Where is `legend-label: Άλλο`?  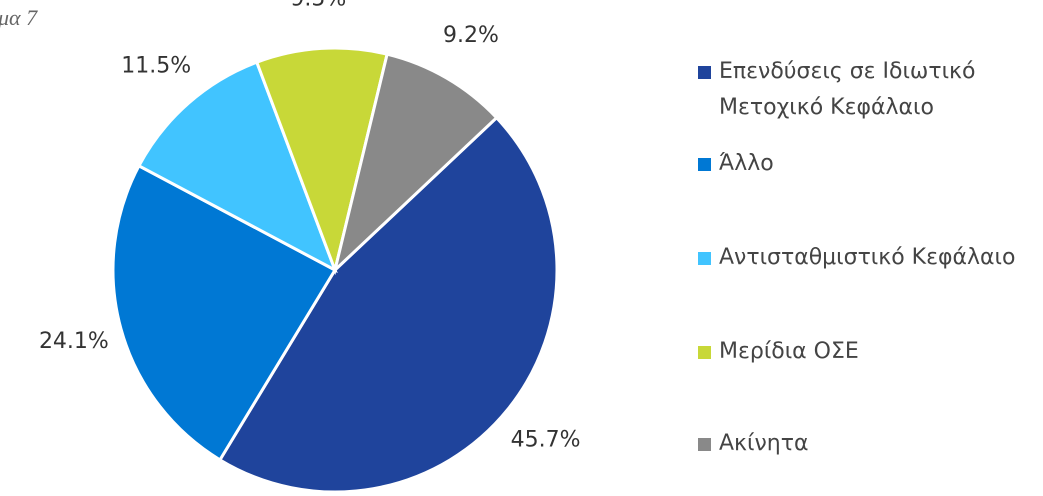
legend-label: Άλλο is located at coordinates (746, 163).